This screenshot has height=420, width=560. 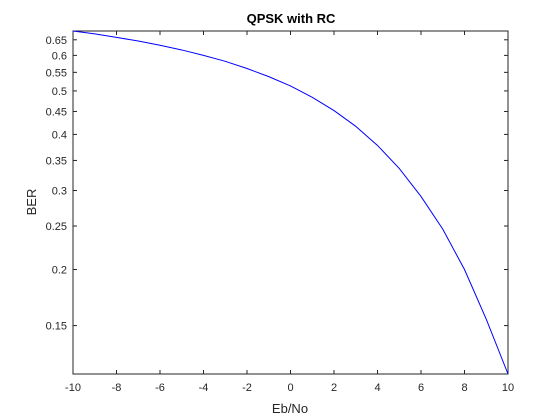 What do you see at coordinates (421, 388) in the screenshot?
I see `x-tick-label: 6` at bounding box center [421, 388].